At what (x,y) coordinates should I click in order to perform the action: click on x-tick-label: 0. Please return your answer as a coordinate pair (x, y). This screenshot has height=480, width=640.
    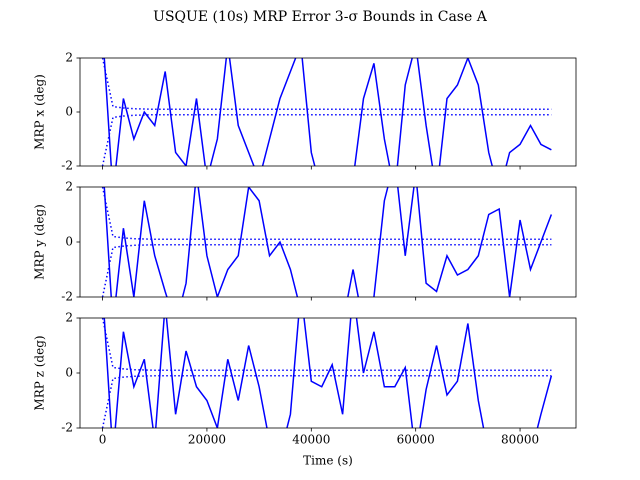
    Looking at the image, I should click on (103, 440).